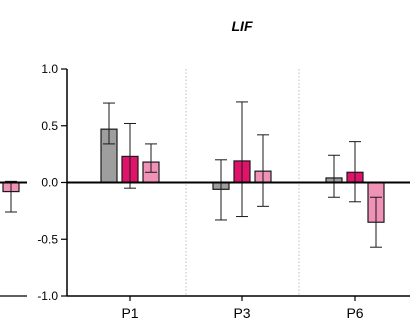 This screenshot has width=416, height=333. What do you see at coordinates (13, 238) in the screenshot?
I see `partial-left-panel` at bounding box center [13, 238].